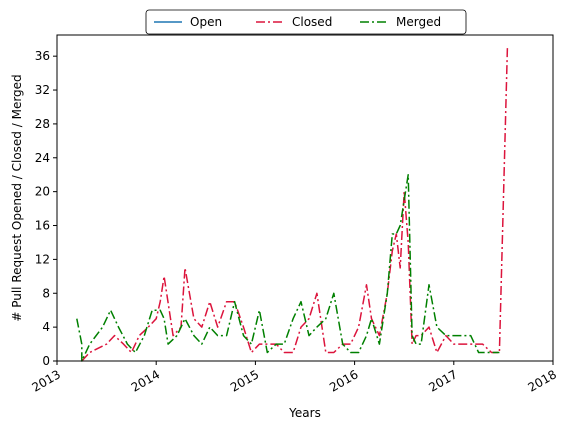 This screenshot has height=431, width=566. I want to click on legend-label-open: Open, so click(206, 22).